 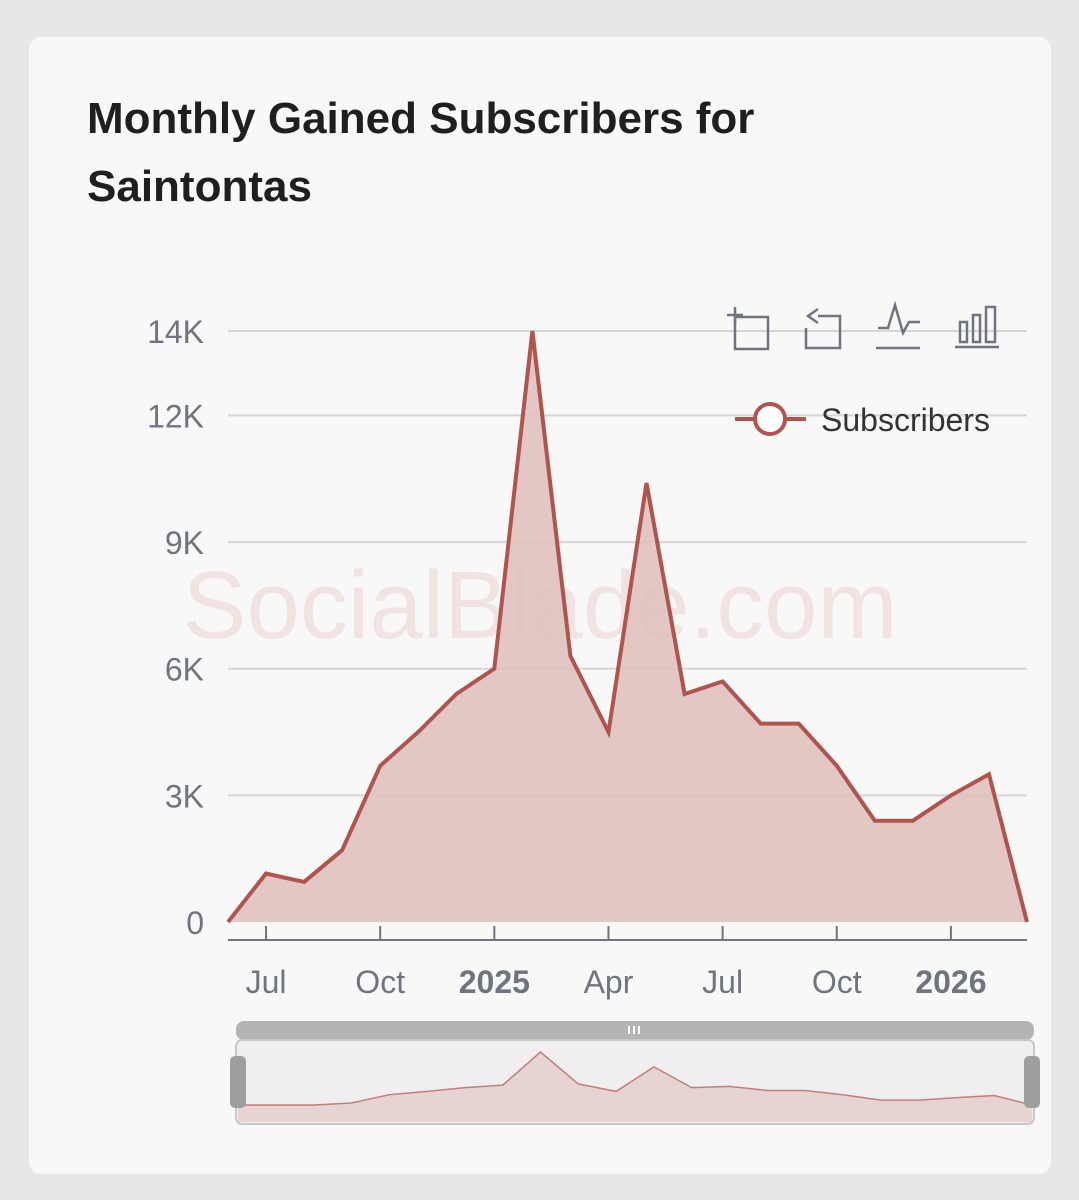 What do you see at coordinates (898, 325) in the screenshot?
I see `line-chart-icon` at bounding box center [898, 325].